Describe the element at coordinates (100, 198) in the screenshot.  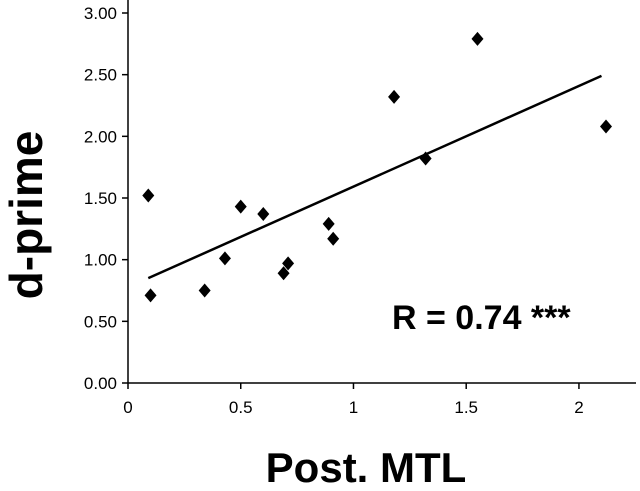
I see `y-tick-label: 1.50` at that location.